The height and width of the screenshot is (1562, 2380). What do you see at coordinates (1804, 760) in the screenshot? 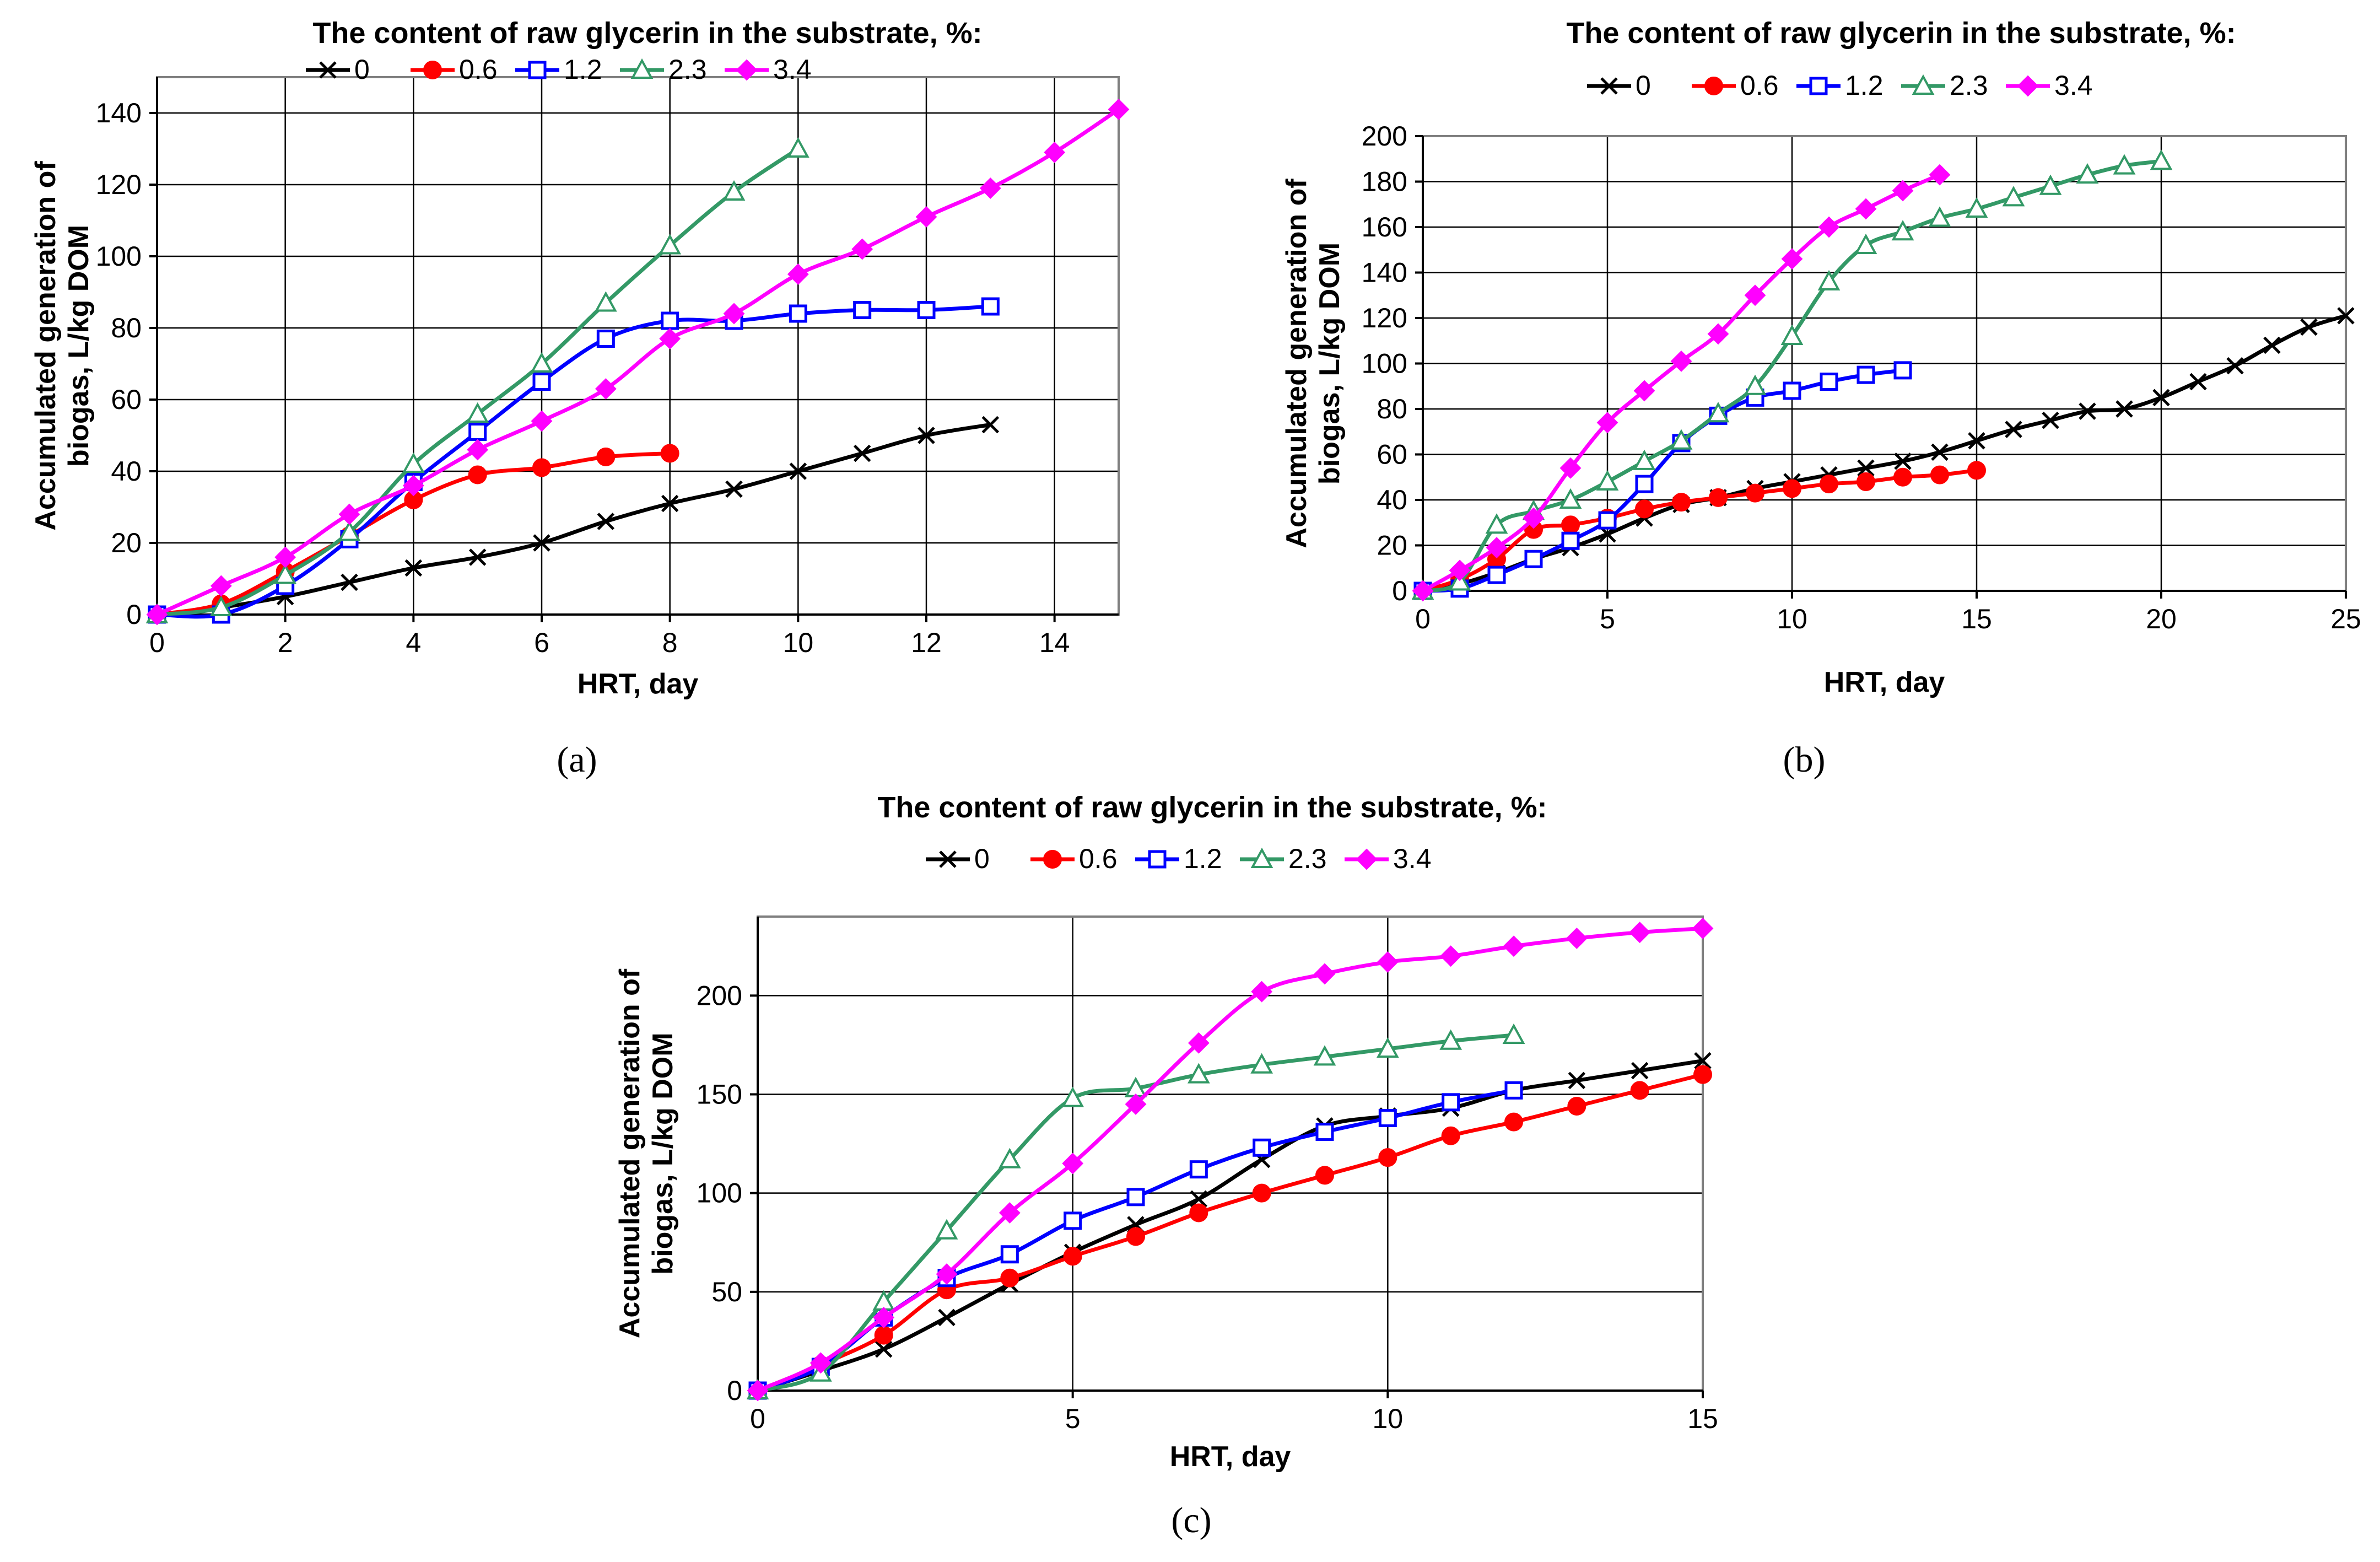
I see `panel-label: (b)` at bounding box center [1804, 760].